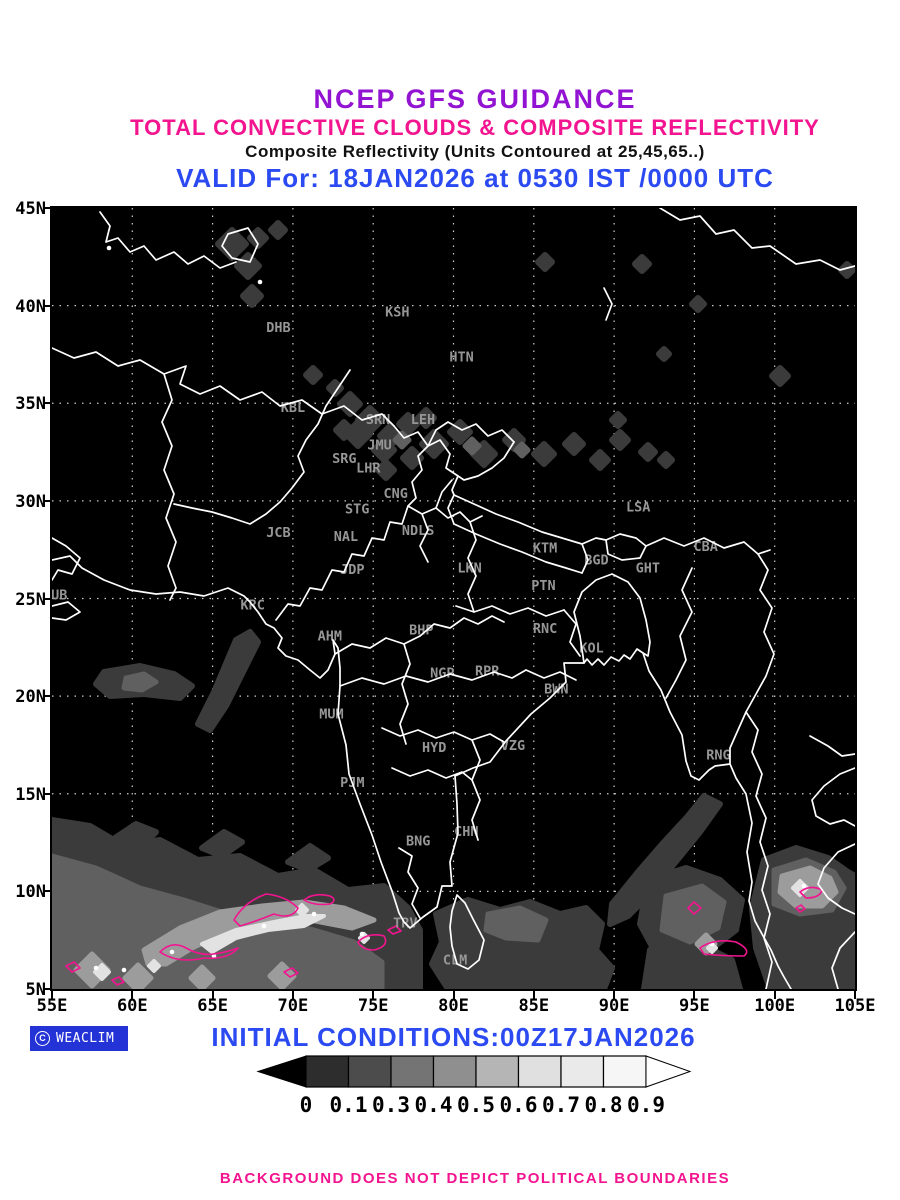 The height and width of the screenshot is (1200, 900). Describe the element at coordinates (352, 570) in the screenshot. I see `station-label-jdp: JDP` at that location.